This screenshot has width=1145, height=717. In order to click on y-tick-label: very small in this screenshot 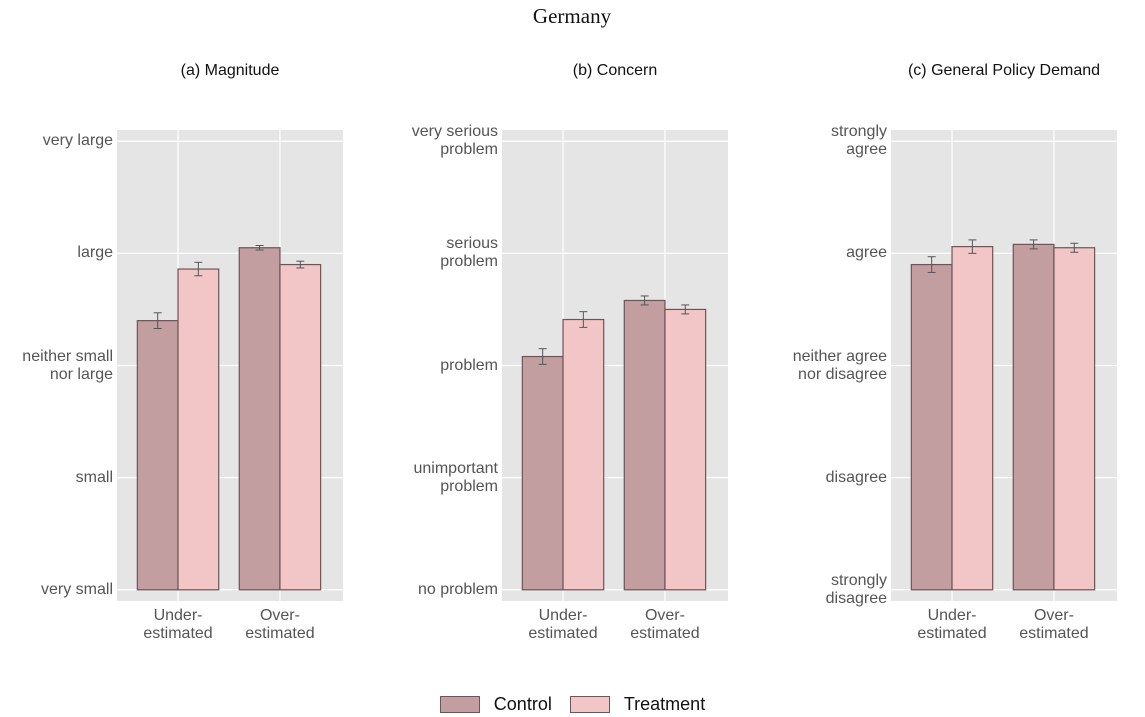, I will do `click(76, 589)`.